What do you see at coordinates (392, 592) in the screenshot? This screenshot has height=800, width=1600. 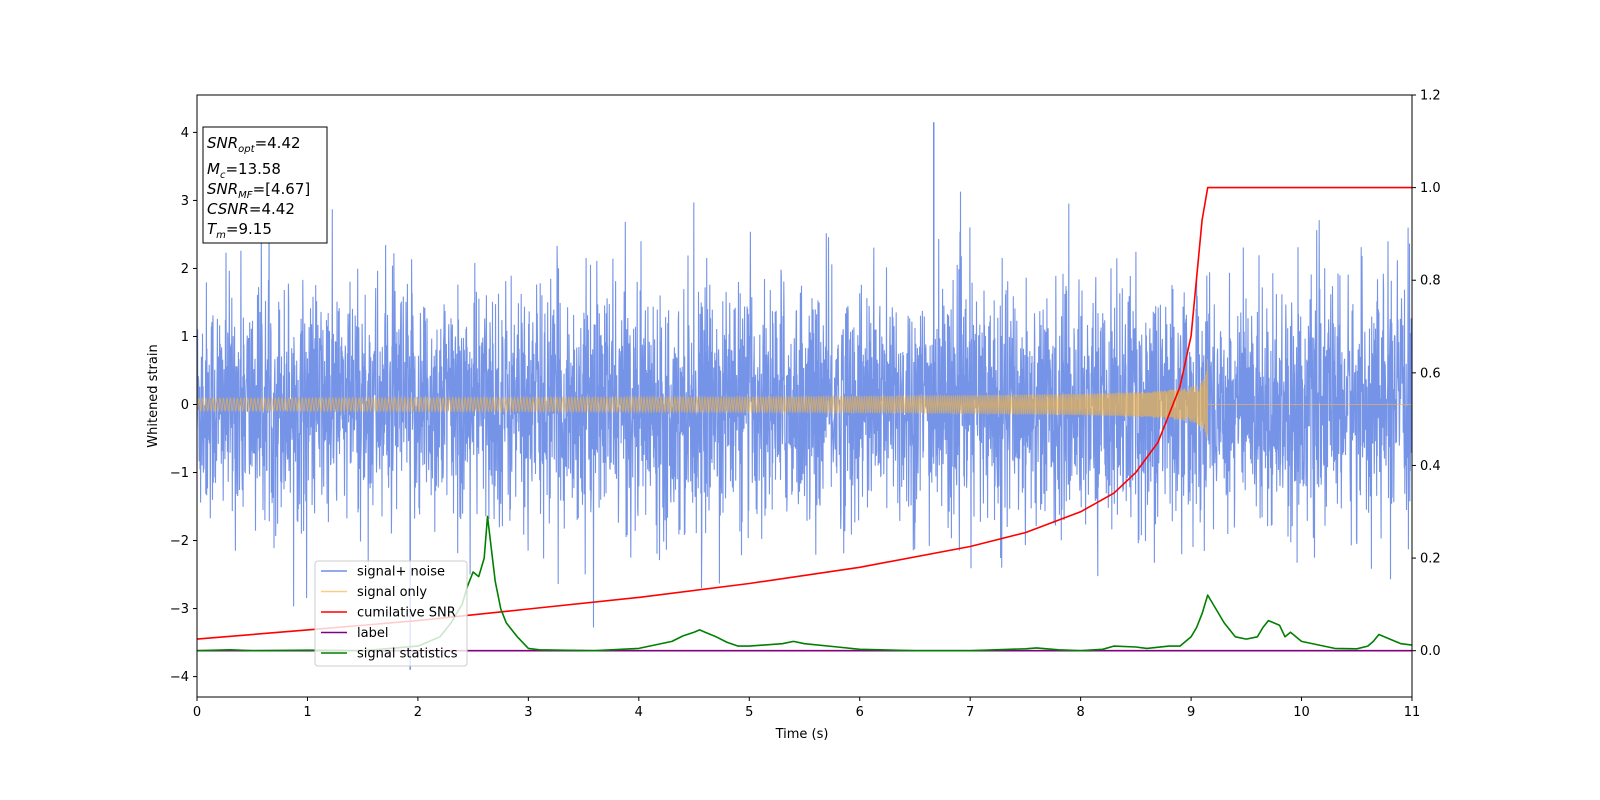 I see `legend-label: signal only` at bounding box center [392, 592].